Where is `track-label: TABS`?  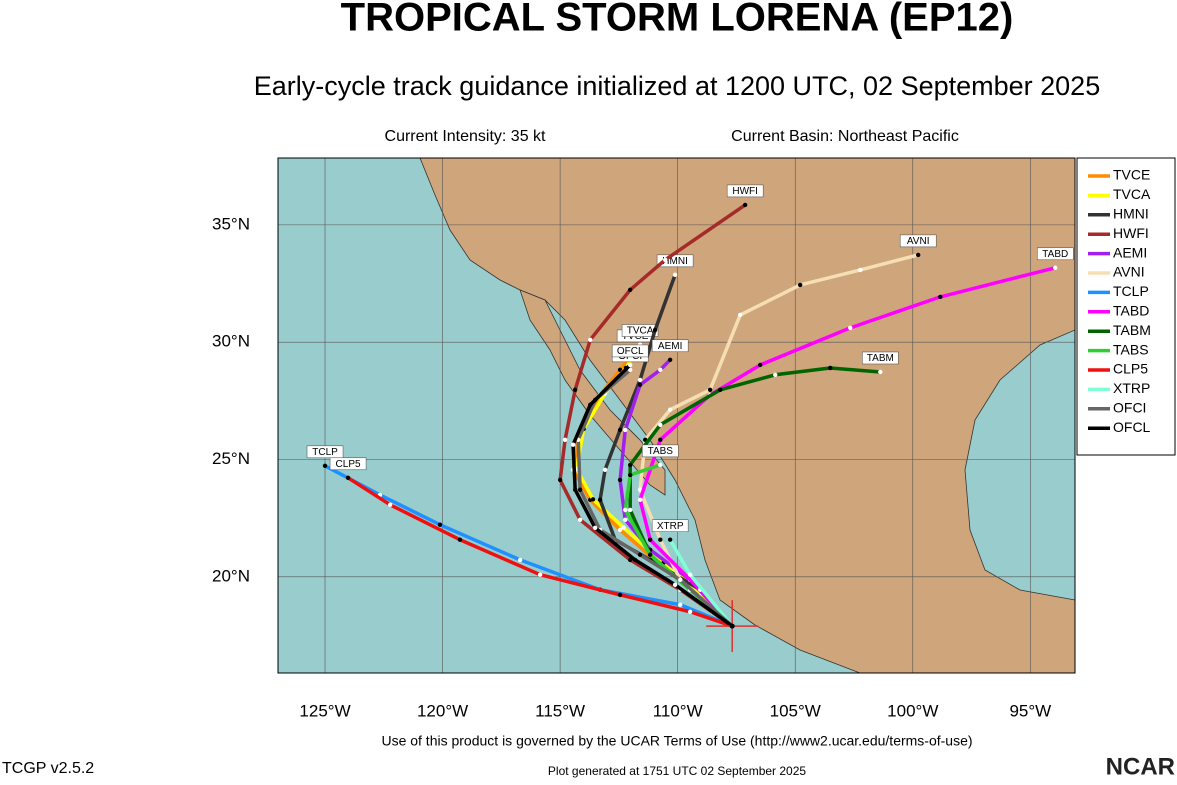
track-label: TABS is located at coordinates (661, 451).